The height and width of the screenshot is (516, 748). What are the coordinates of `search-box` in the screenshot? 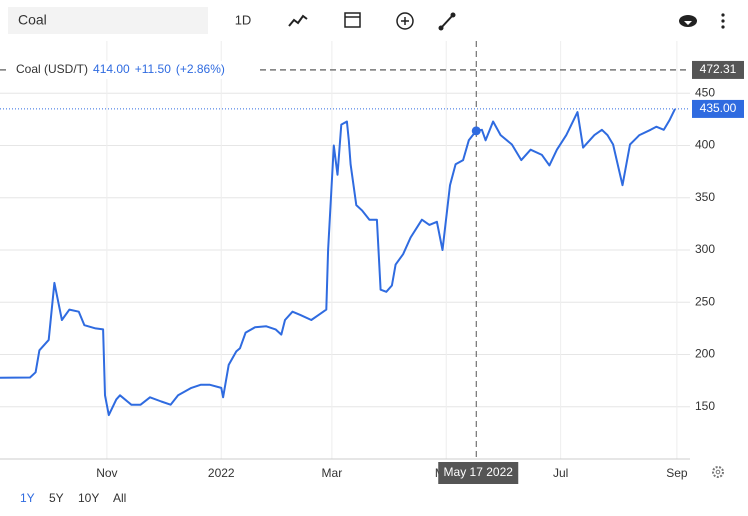 It's located at (108, 20).